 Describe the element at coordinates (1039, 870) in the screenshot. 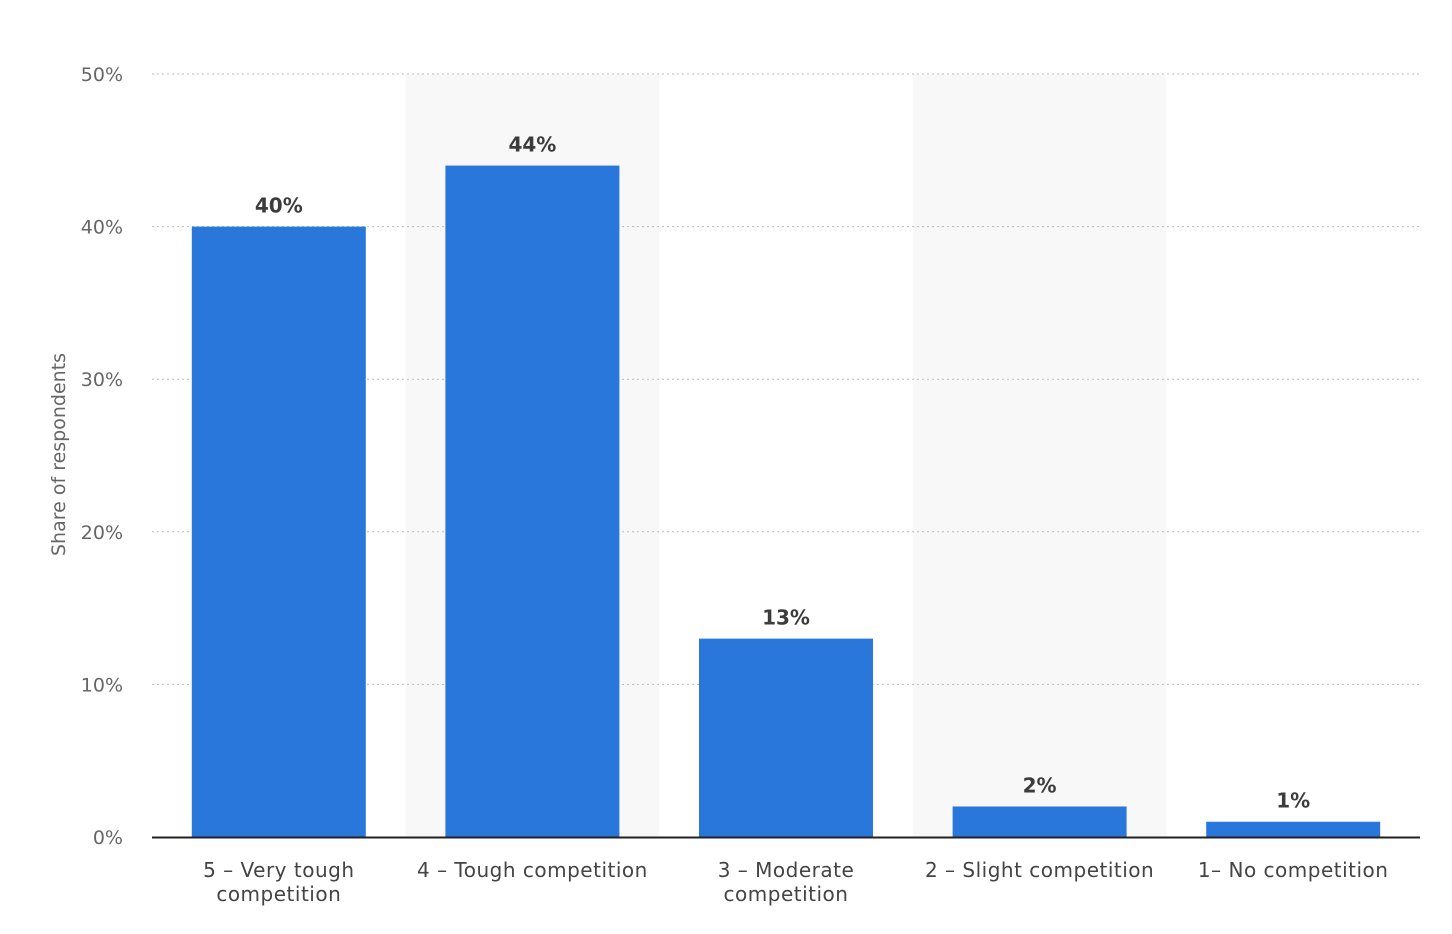

I see `x-tick-label: 2 – Slight competition` at that location.